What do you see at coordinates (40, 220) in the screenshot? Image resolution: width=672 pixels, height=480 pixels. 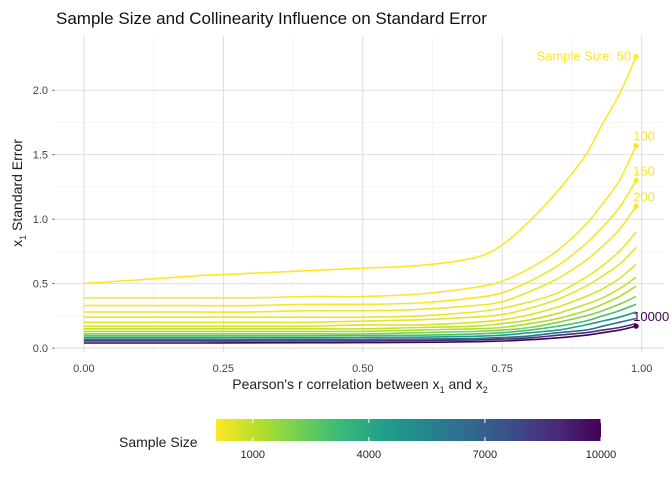 I see `y-tick-label: 1.0` at bounding box center [40, 220].